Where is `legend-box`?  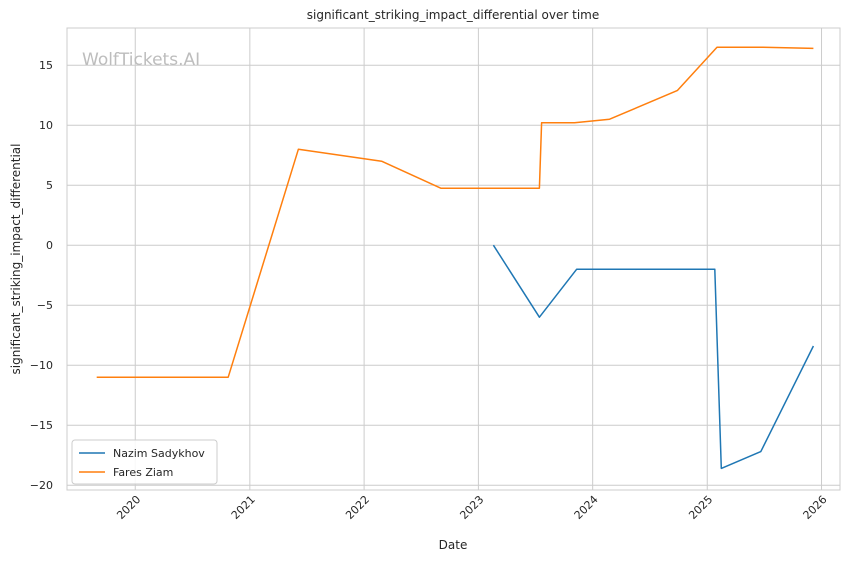
legend-box is located at coordinates (144, 462).